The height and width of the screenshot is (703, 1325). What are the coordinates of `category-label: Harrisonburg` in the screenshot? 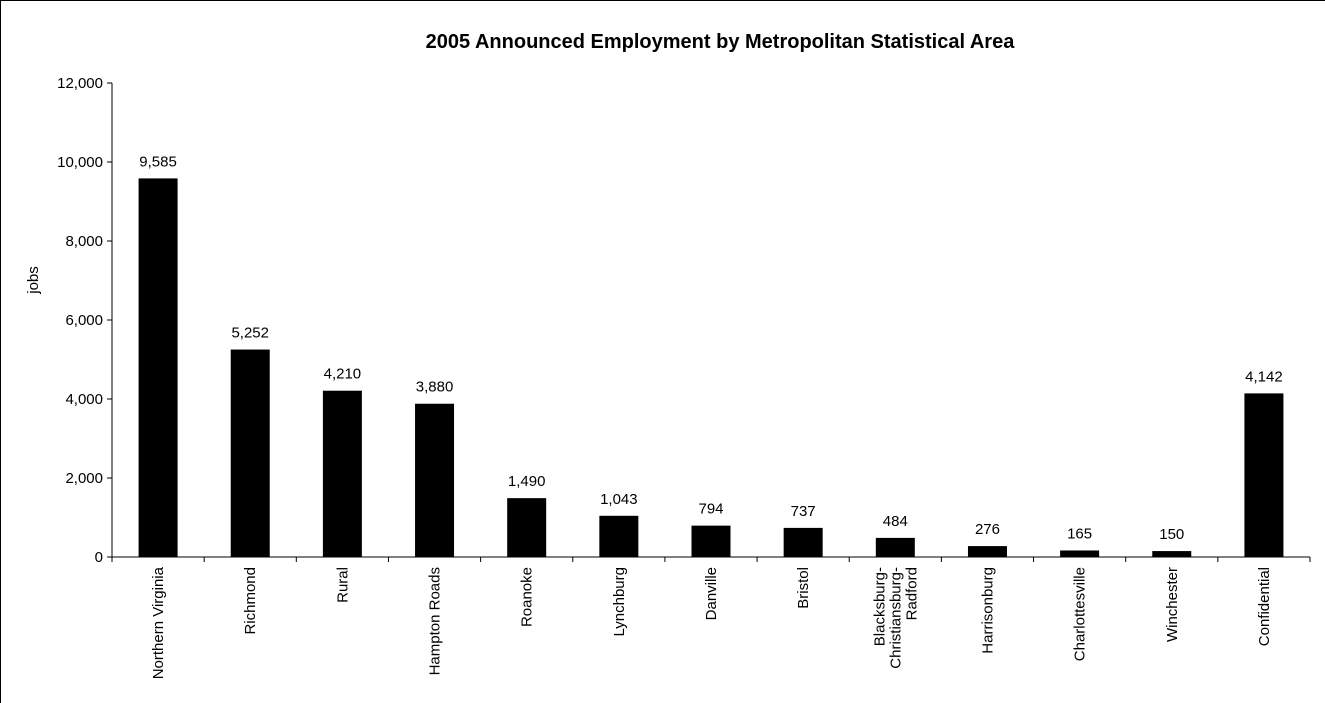 It's located at (987, 610).